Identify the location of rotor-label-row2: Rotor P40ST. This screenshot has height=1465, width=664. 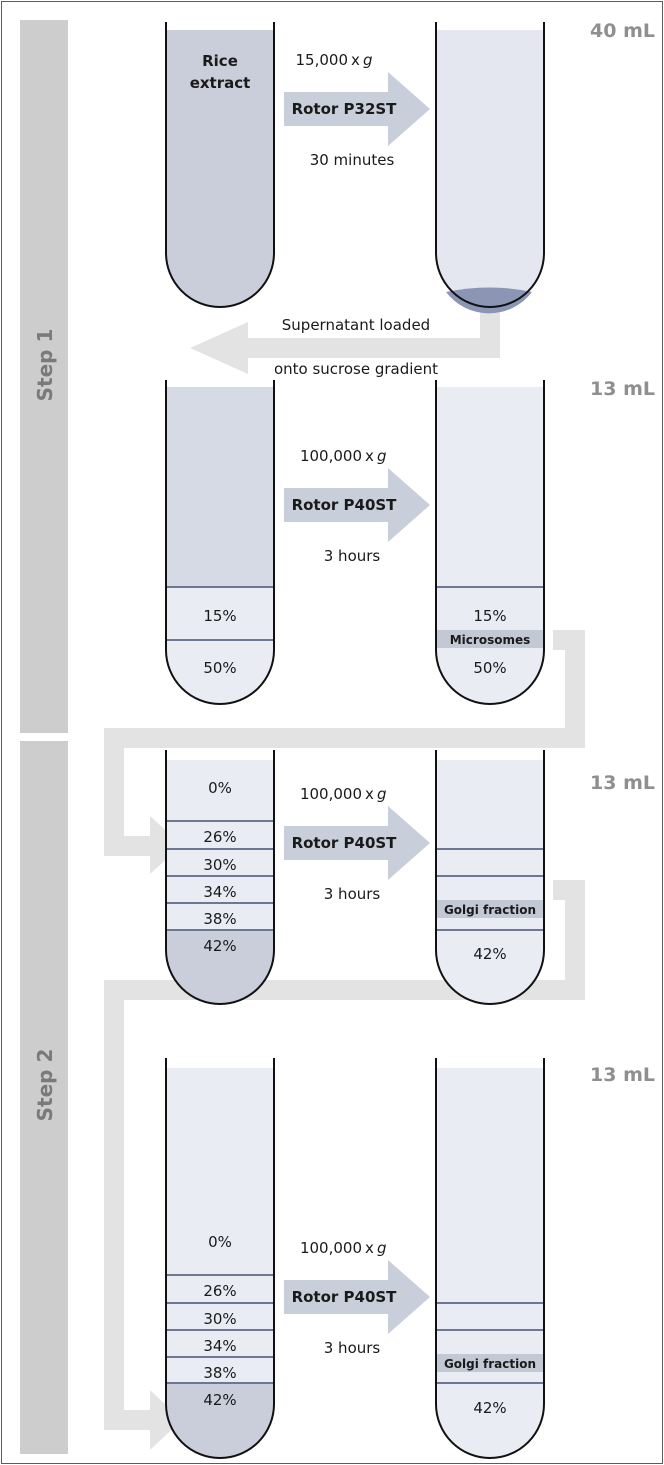
(345, 505).